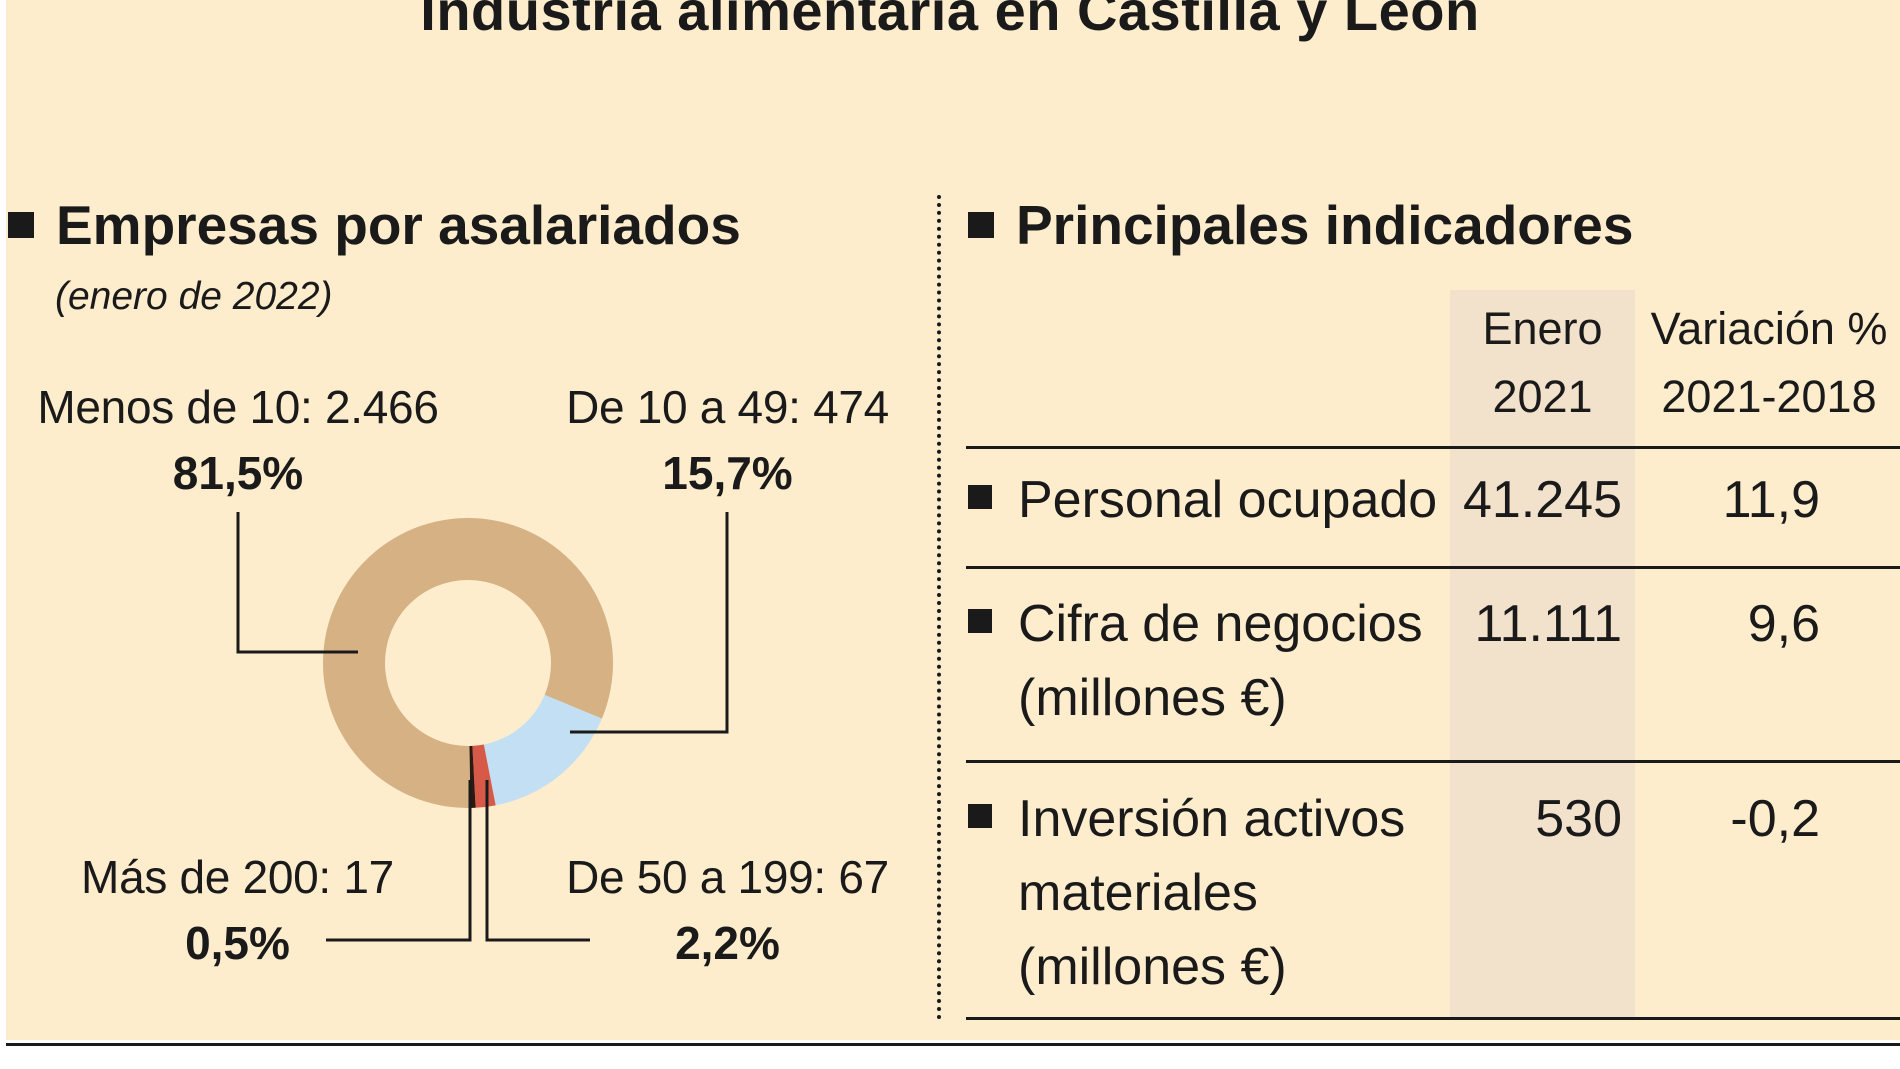  I want to click on row-label-line: Personal ocupado, so click(1228, 500).